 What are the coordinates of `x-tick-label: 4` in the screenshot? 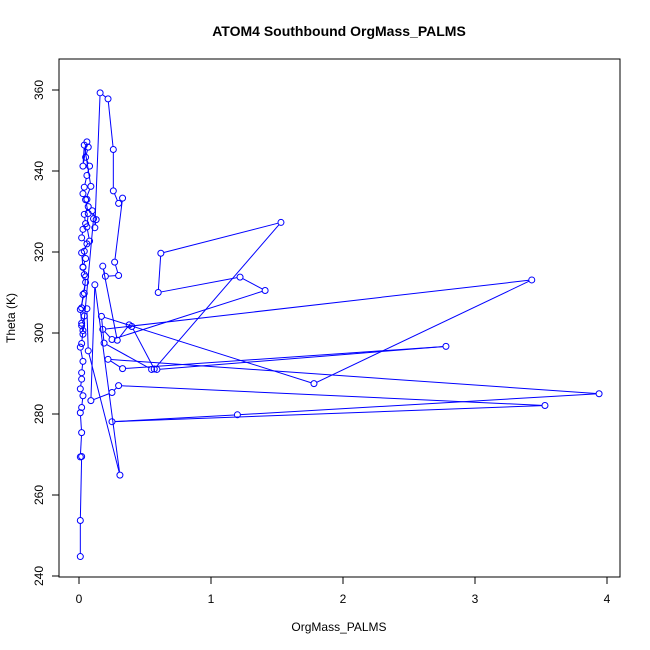 It's located at (607, 599).